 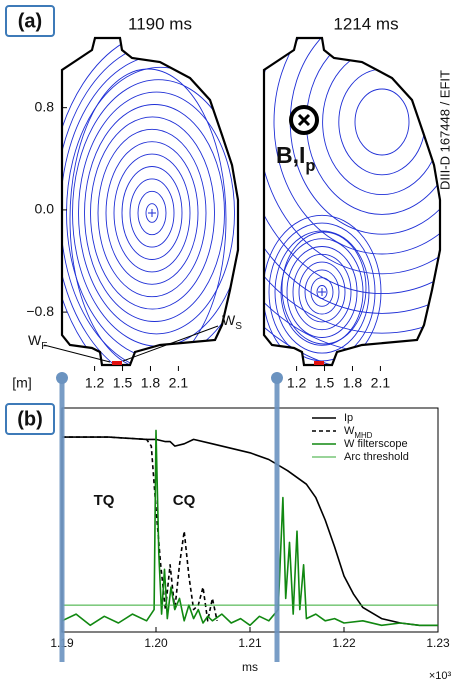 I want to click on field-symbol, so click(x=304, y=120).